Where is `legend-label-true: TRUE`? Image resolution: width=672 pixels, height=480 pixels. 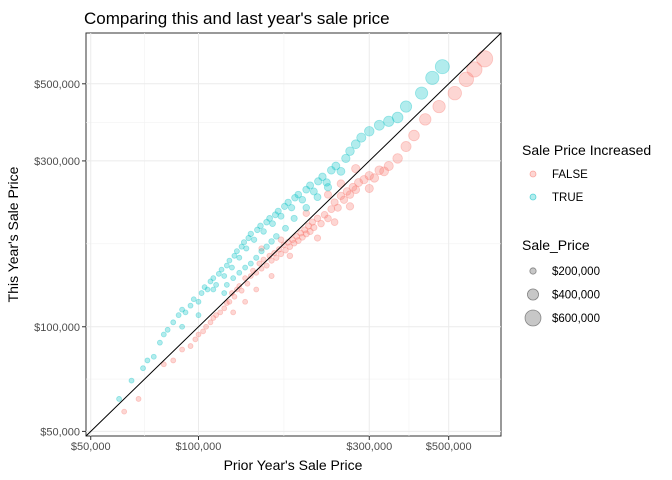
legend-label-true: TRUE is located at coordinates (568, 198).